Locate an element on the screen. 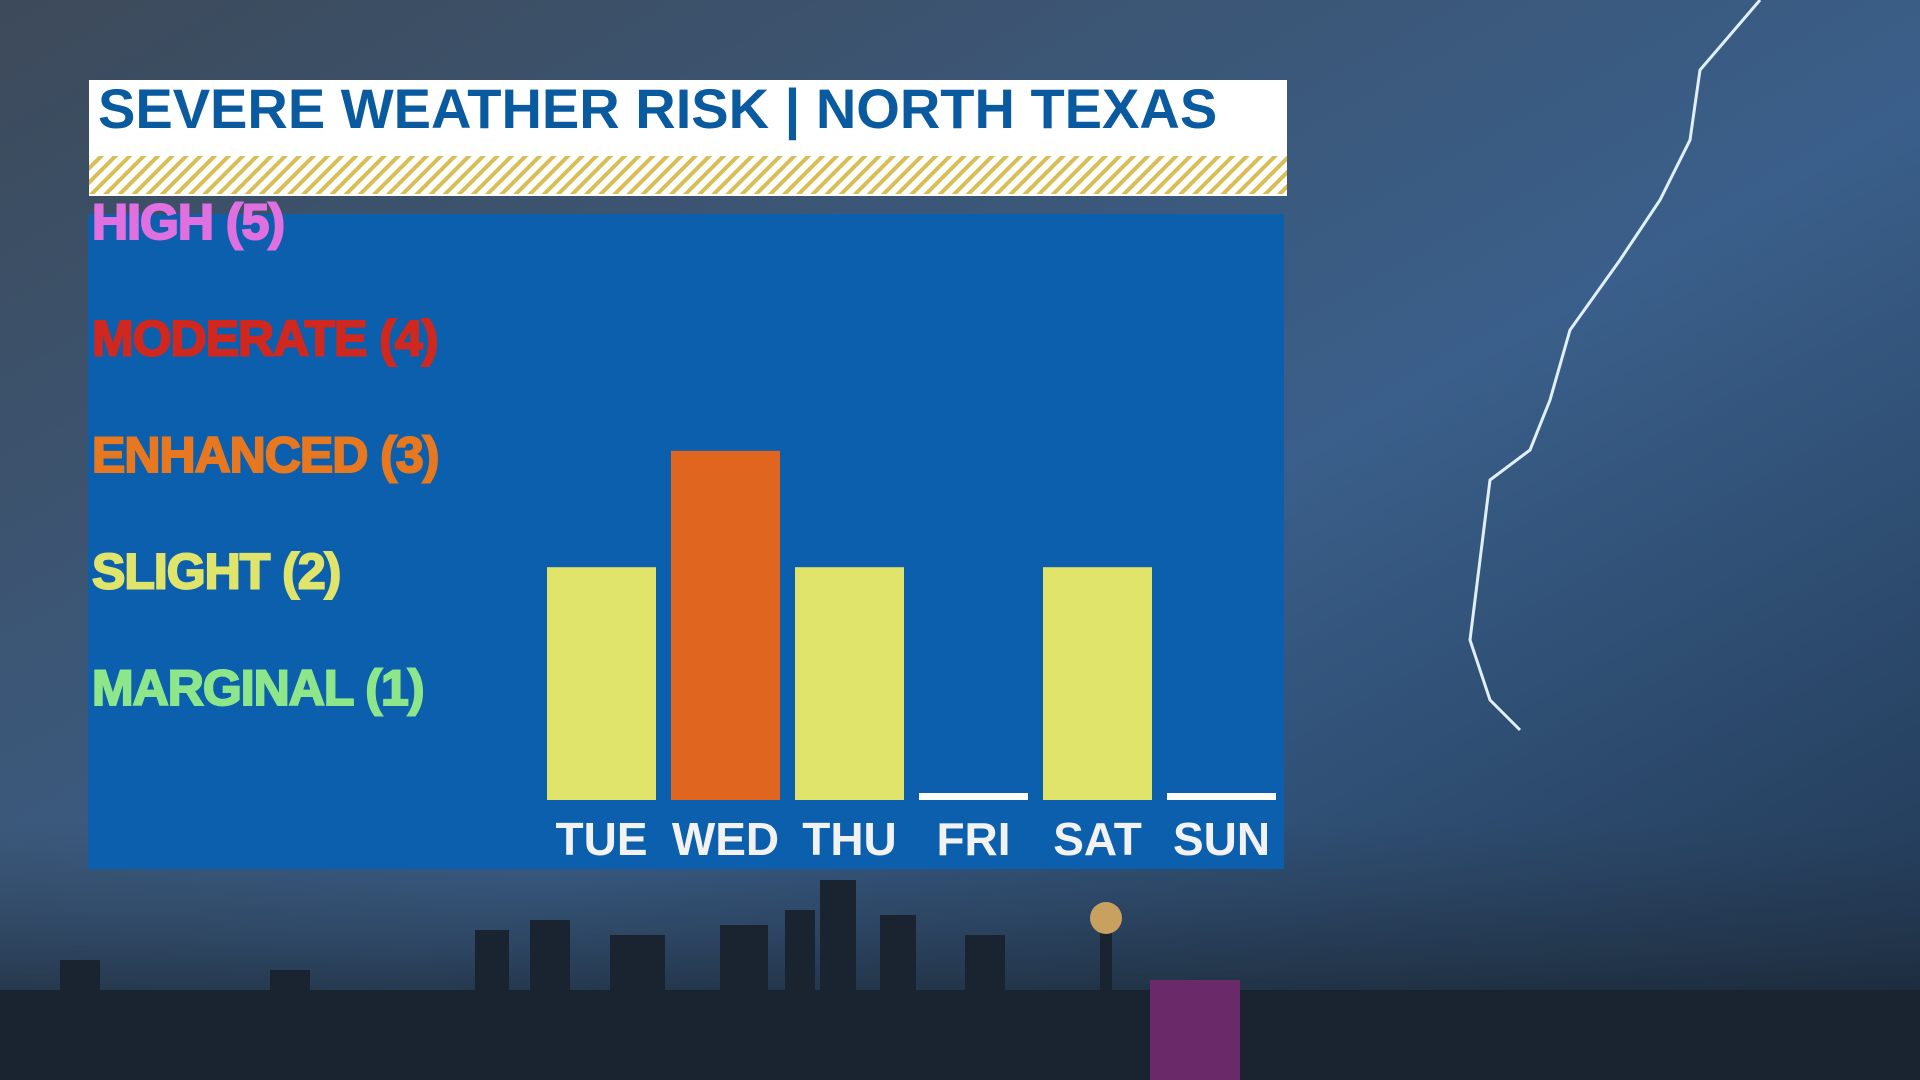 This screenshot has height=1080, width=1920. title-hatch is located at coordinates (688, 175).